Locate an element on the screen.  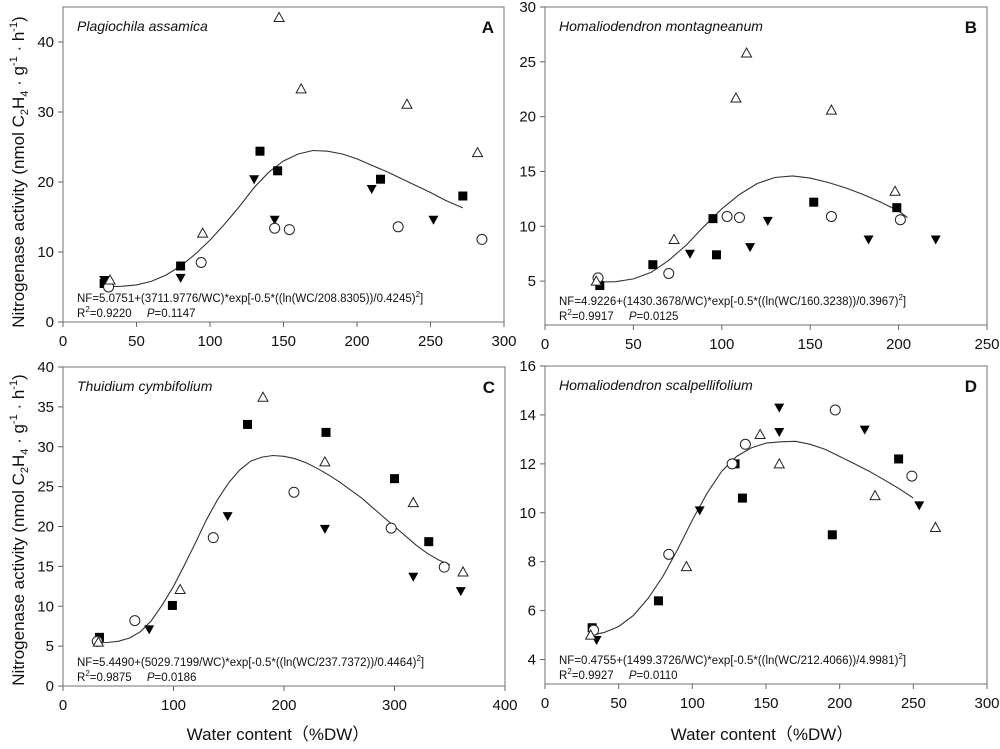
x-tick-label: 200 is located at coordinates (898, 344).